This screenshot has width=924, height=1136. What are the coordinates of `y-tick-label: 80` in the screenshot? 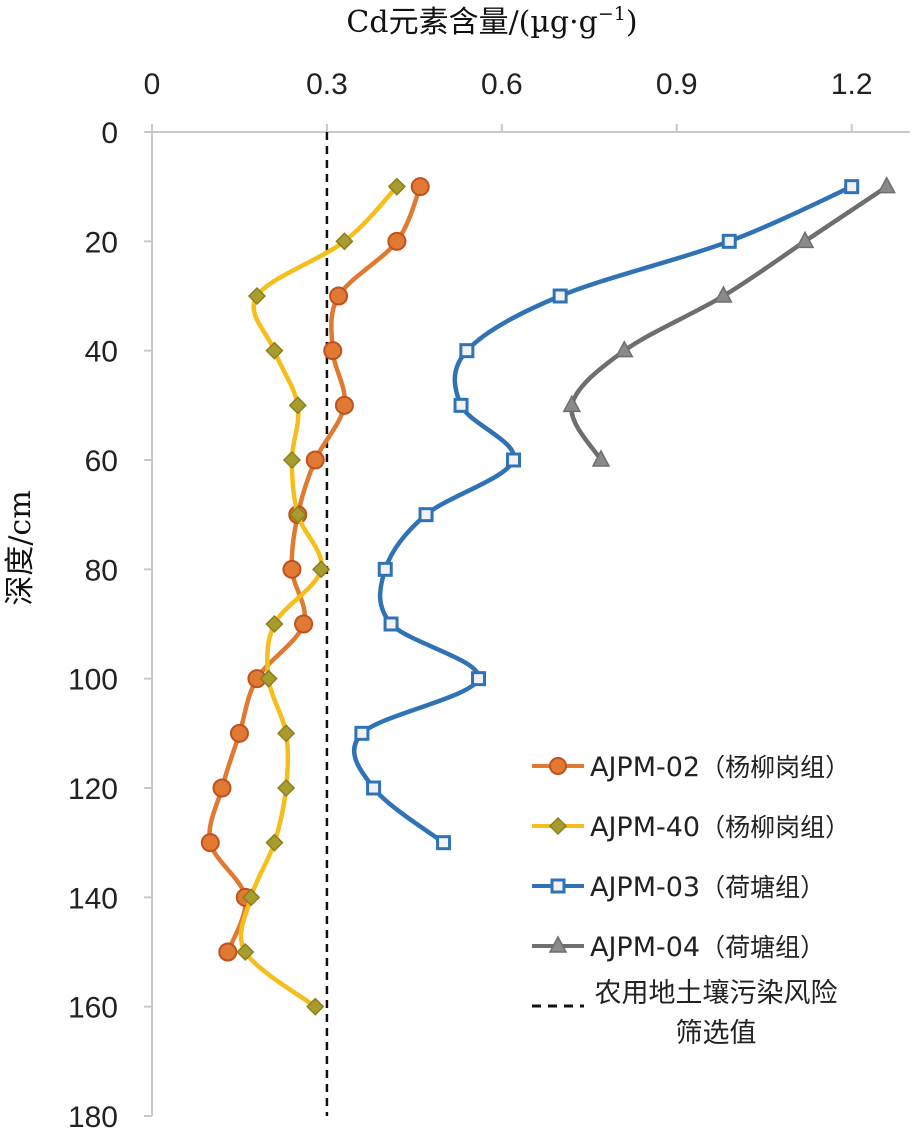 It's located at (101, 570).